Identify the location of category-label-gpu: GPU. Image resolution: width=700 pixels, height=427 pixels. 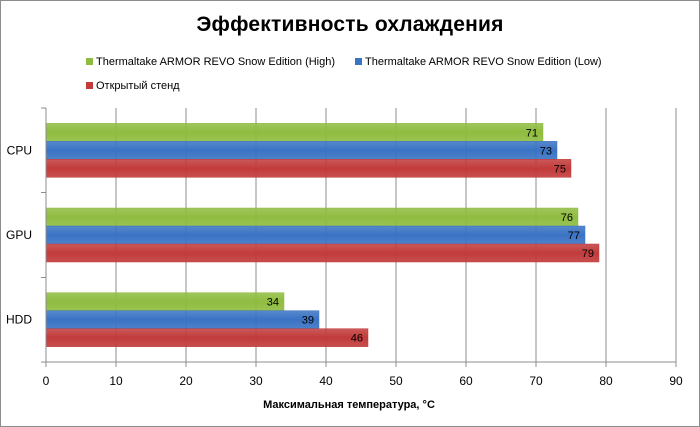
(19, 235).